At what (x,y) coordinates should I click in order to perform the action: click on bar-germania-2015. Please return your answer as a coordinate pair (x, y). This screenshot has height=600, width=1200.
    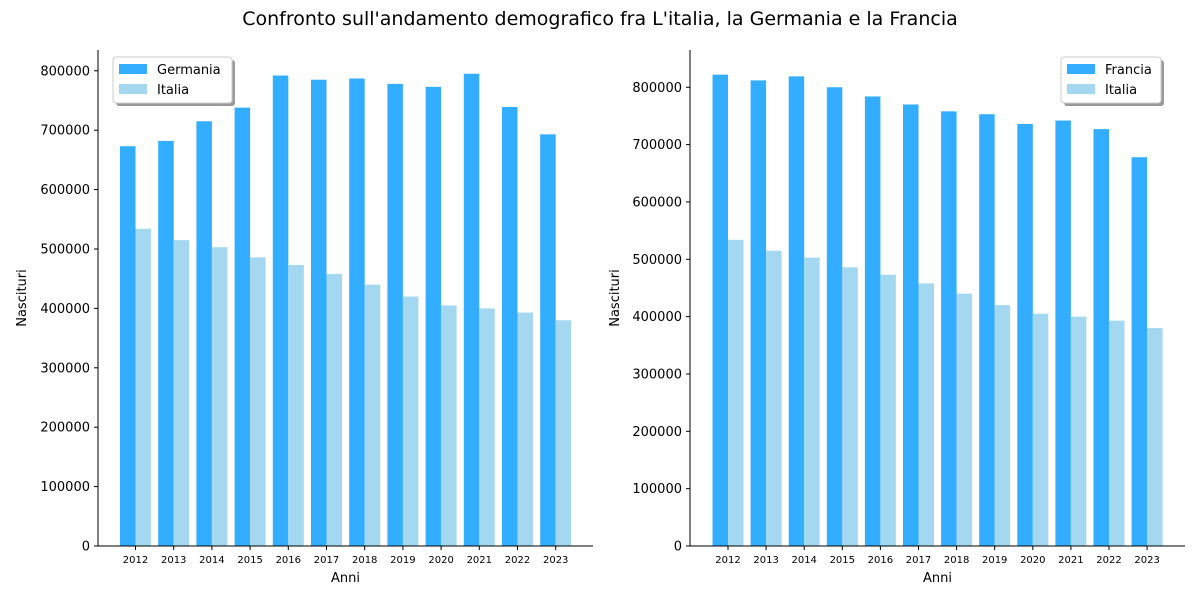
    Looking at the image, I should click on (242, 326).